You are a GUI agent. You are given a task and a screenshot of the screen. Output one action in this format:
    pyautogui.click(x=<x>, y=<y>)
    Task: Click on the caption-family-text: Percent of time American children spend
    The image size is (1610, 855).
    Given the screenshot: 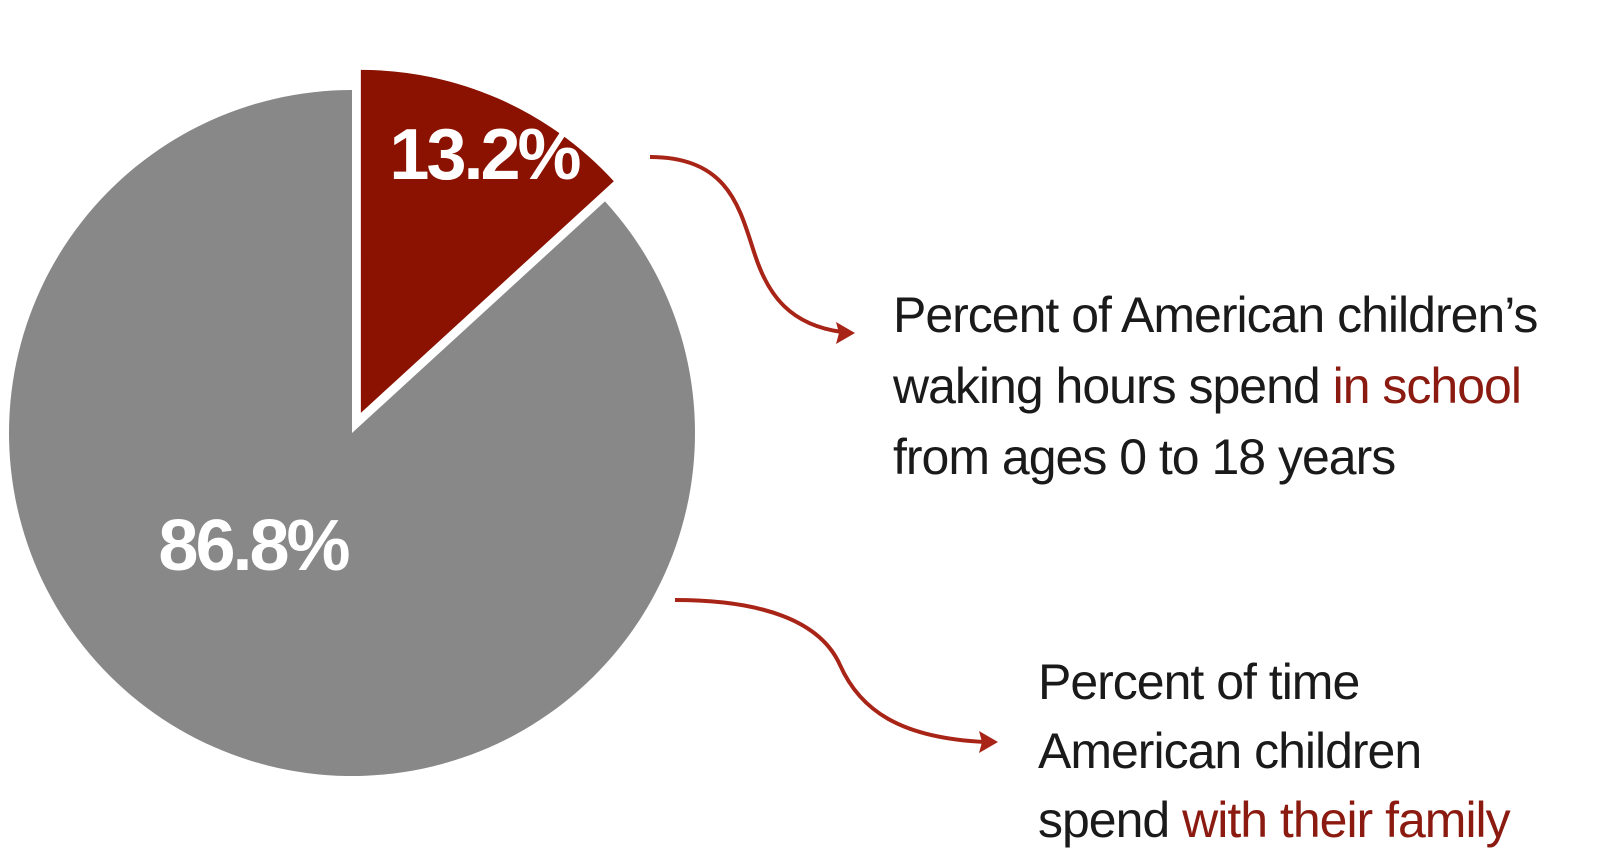 What is the action you would take?
    pyautogui.click(x=1230, y=751)
    